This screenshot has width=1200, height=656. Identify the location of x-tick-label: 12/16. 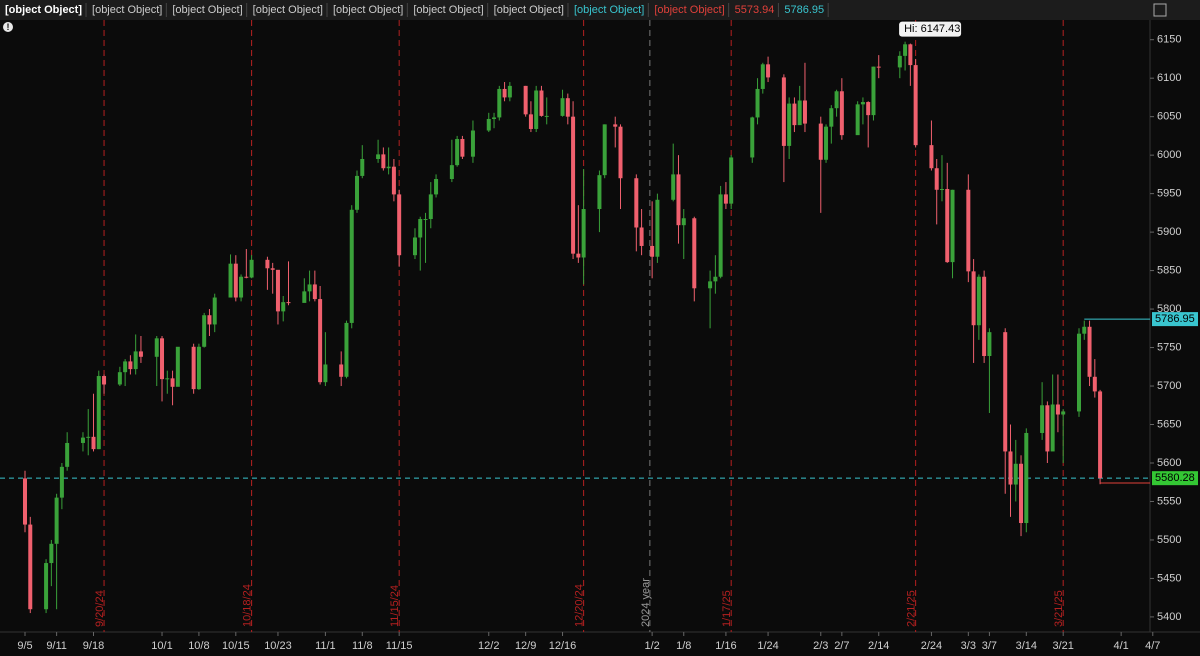
(563, 646).